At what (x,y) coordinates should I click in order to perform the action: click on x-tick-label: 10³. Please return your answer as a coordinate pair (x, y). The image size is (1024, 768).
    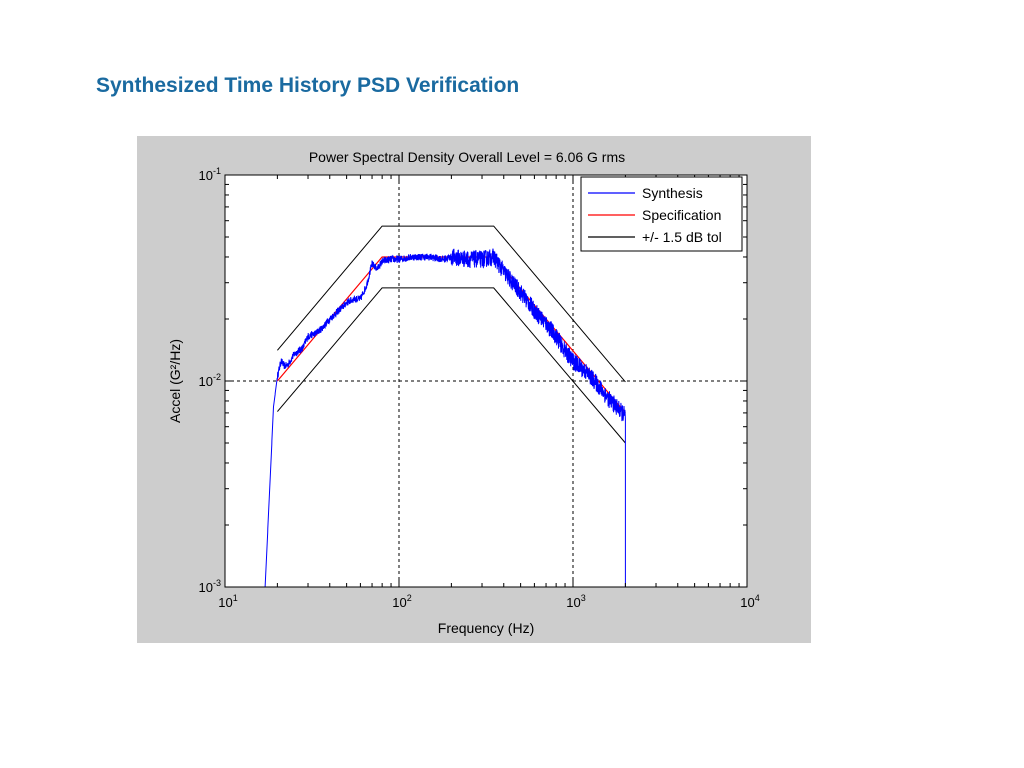
    Looking at the image, I should click on (575, 601).